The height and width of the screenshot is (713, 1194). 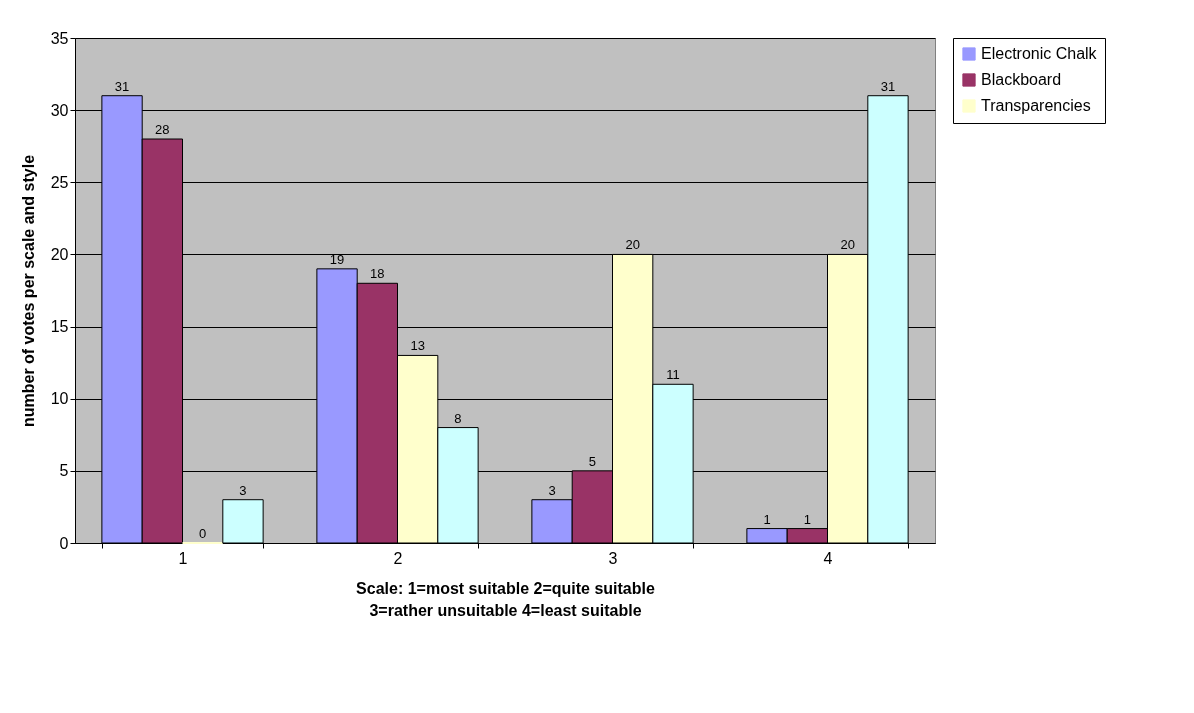 I want to click on x-tick-label: 2, so click(x=398, y=558).